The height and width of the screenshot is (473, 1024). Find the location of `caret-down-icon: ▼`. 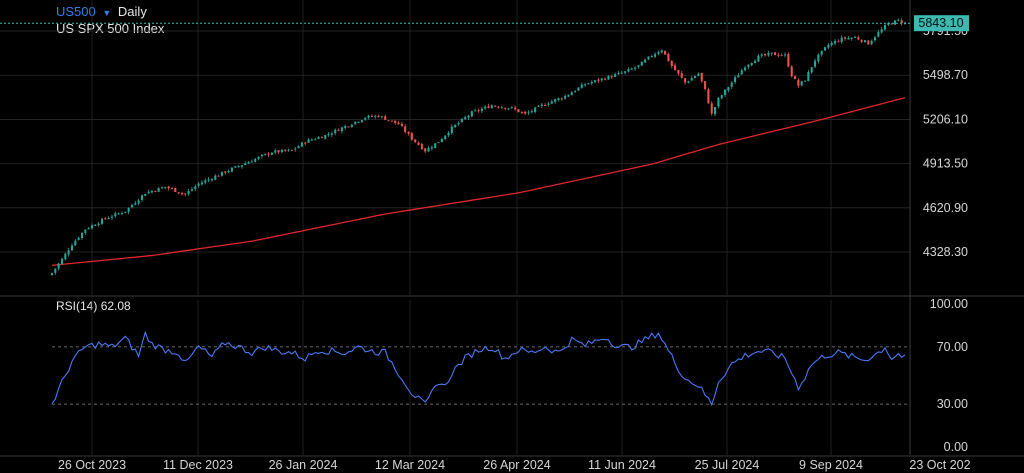

caret-down-icon: ▼ is located at coordinates (107, 13).